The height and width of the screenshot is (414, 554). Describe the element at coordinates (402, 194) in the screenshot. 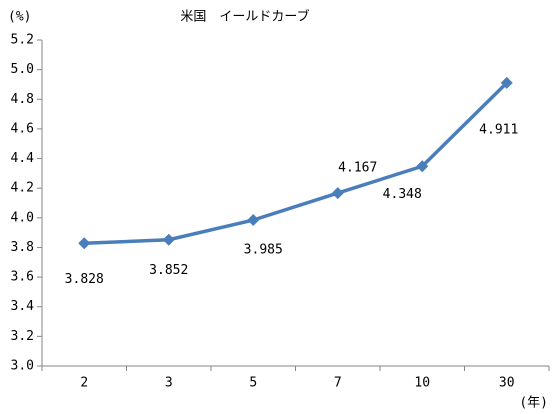

I see `data-label: 4.348` at that location.